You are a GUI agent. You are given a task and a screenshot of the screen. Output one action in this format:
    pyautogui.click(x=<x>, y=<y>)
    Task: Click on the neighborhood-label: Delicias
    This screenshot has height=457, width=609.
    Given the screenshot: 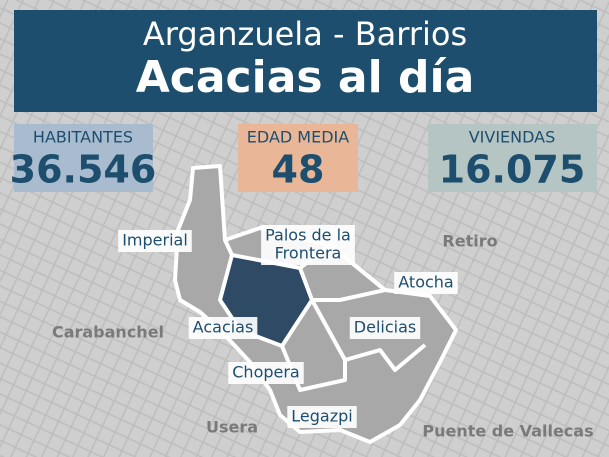 What is the action you would take?
    pyautogui.click(x=385, y=327)
    